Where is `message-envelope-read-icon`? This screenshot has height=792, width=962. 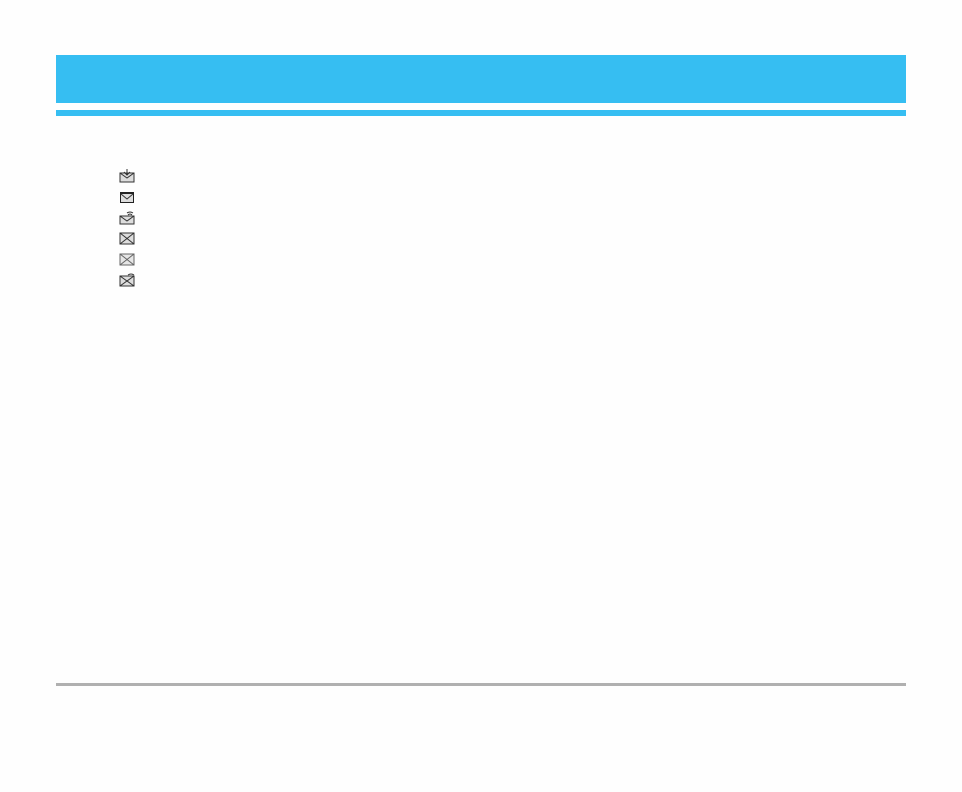
message-envelope-read-icon is located at coordinates (127, 259).